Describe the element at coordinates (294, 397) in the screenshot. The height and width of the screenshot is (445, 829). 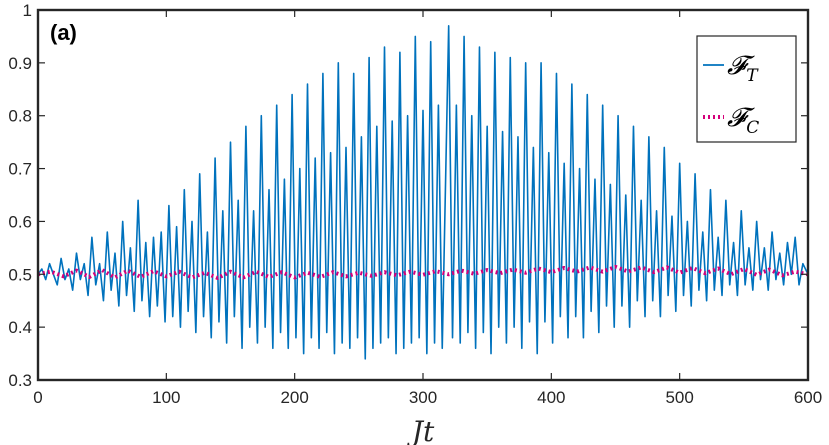
I see `x-tick-label: 200` at that location.